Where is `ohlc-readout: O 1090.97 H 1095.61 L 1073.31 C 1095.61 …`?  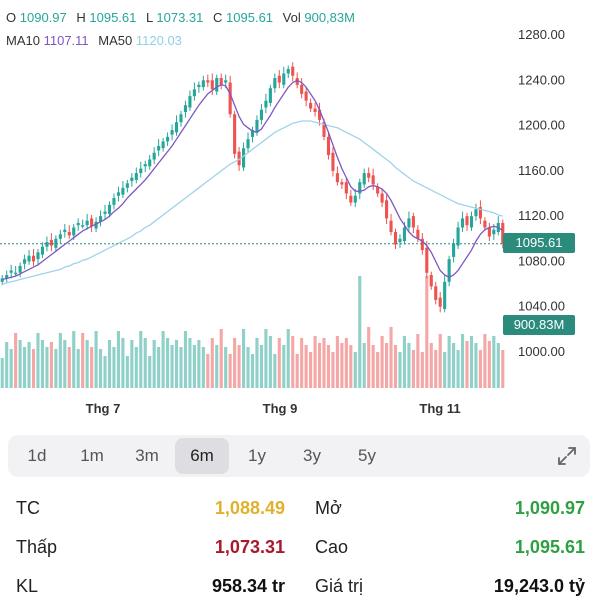 ohlc-readout: O 1090.97 H 1095.61 L 1073.31 C 1095.61 … is located at coordinates (183, 17).